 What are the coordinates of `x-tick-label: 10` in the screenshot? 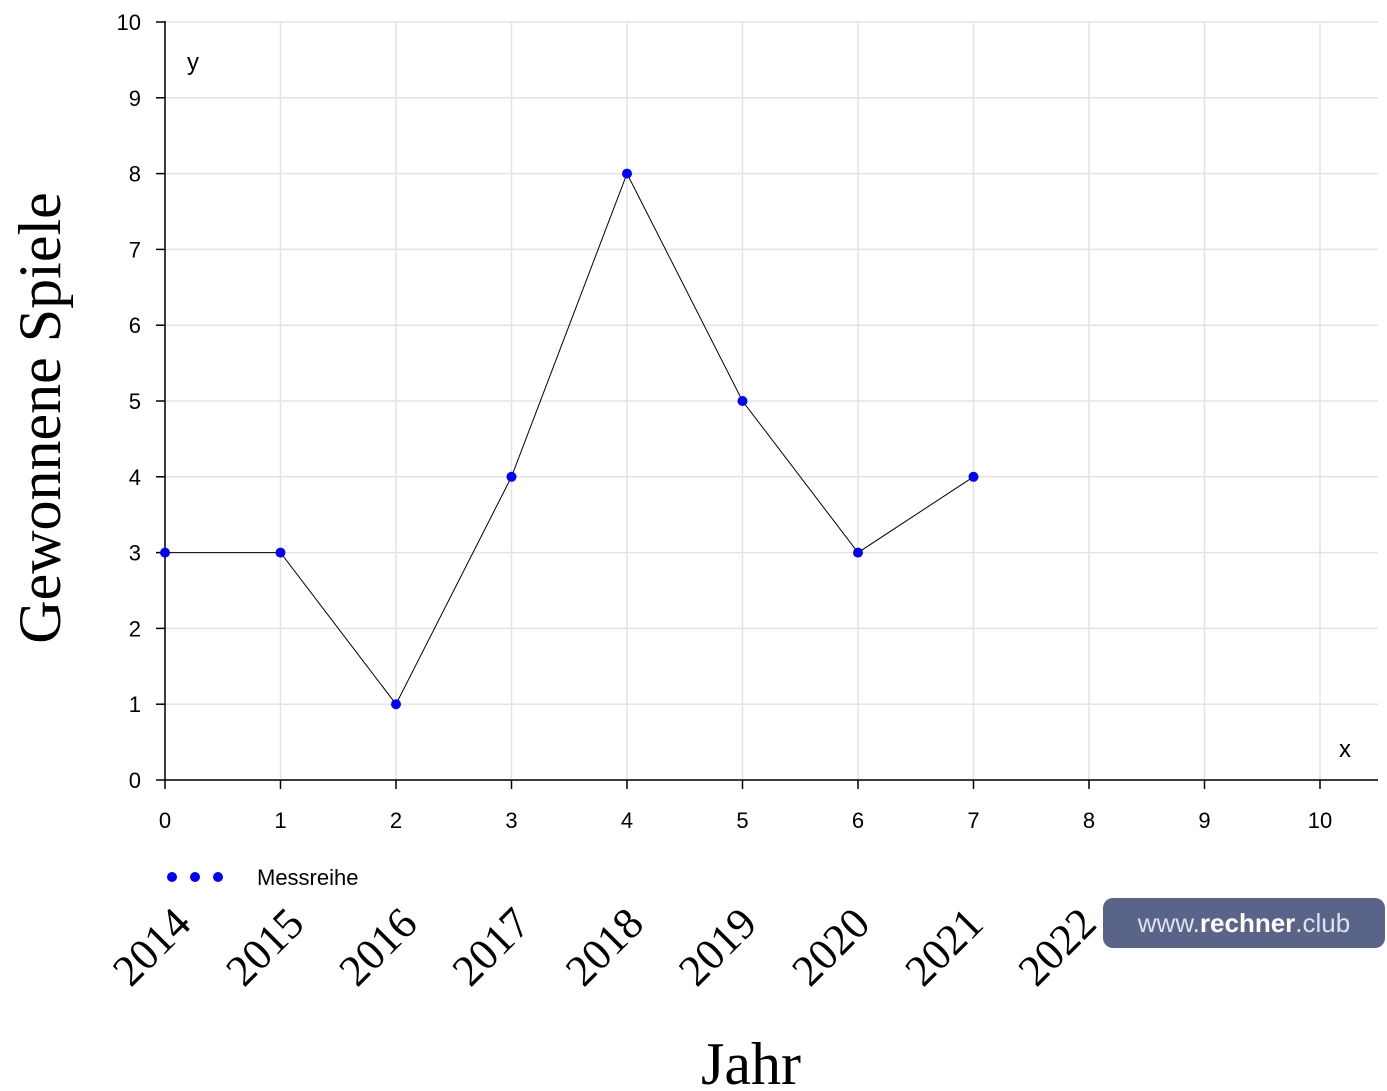 It's located at (1320, 820).